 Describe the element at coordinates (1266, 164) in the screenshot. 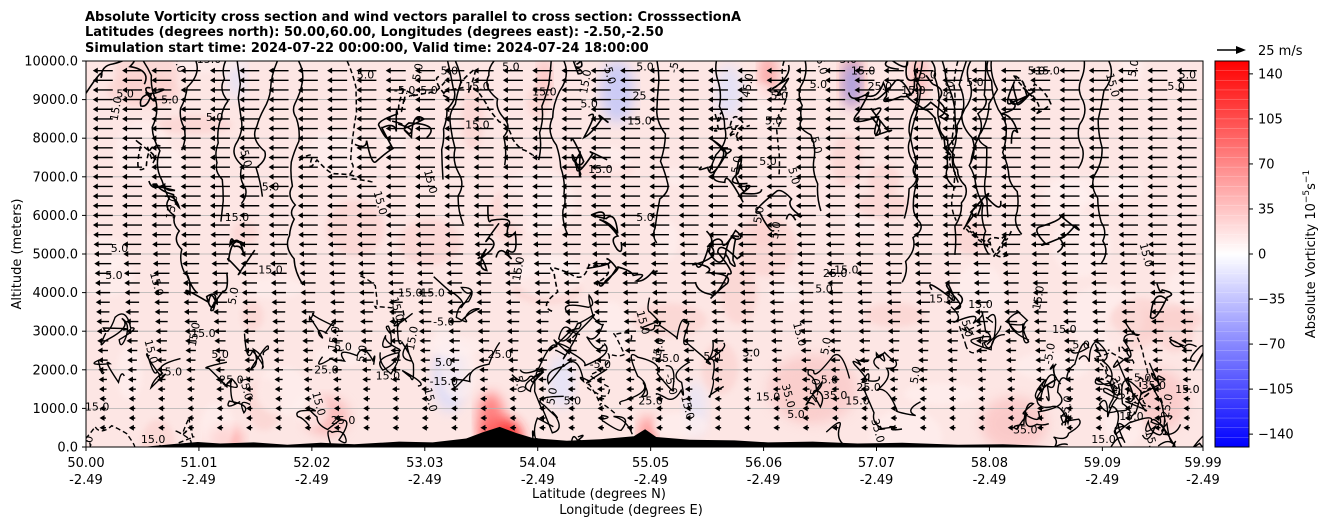

I see `colorbar-tick-label: 70` at that location.